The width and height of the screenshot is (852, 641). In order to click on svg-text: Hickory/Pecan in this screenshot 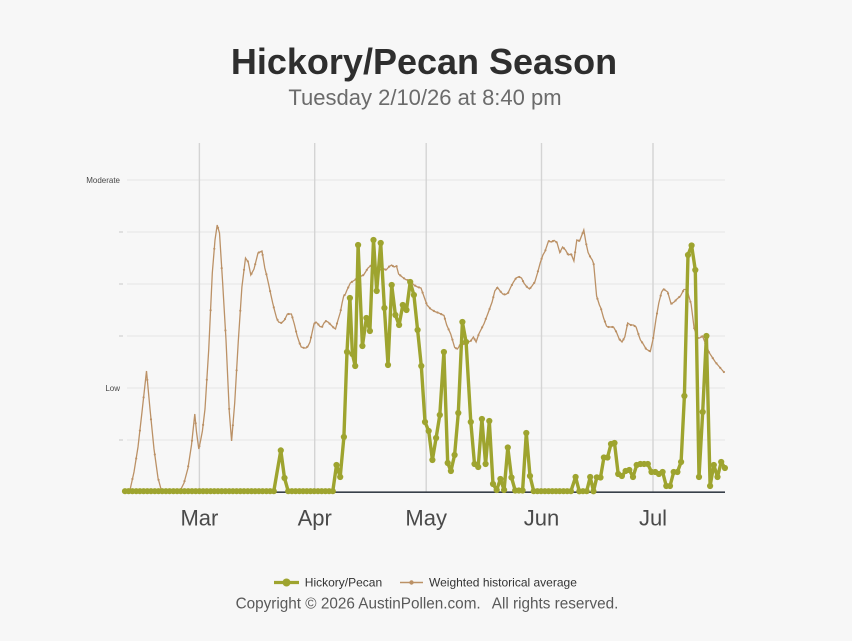, I will do `click(343, 582)`.